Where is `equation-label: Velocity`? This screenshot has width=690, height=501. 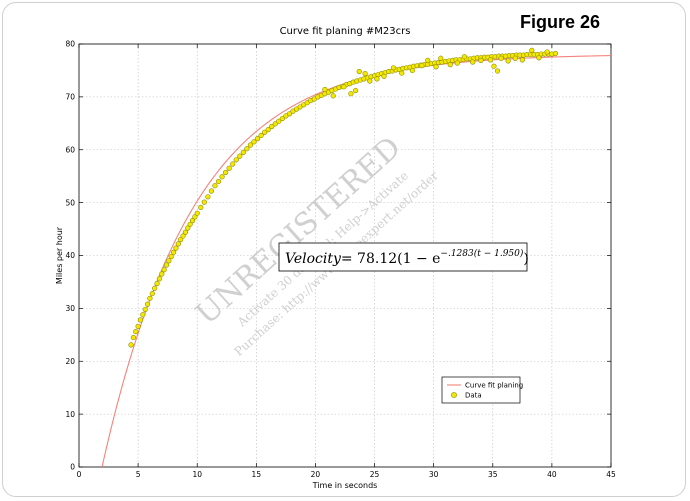 equation-label: Velocity is located at coordinates (313, 259).